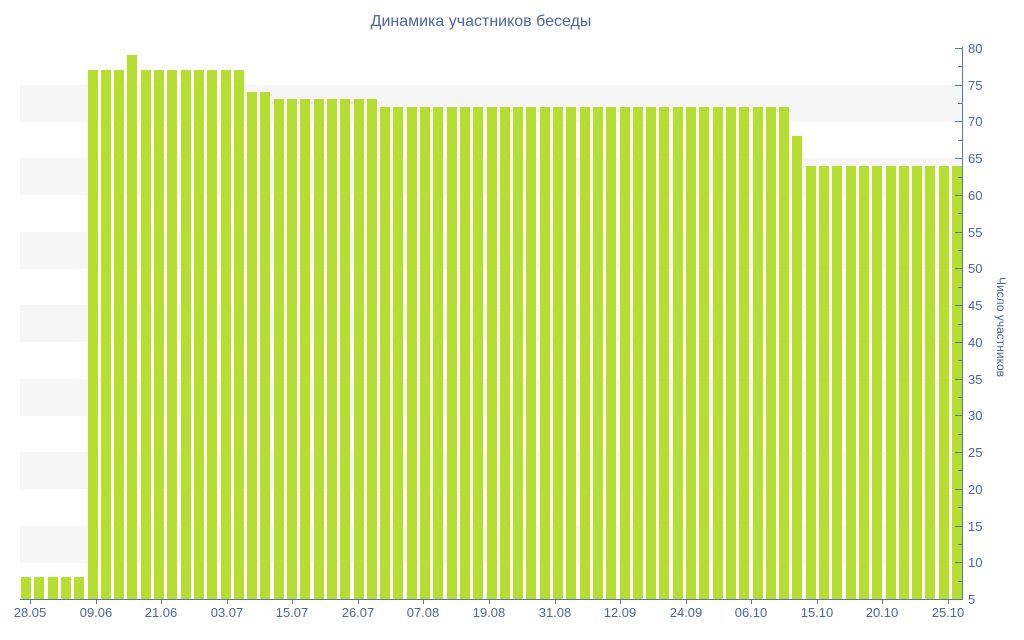 Image resolution: width=1024 pixels, height=640 pixels. Describe the element at coordinates (620, 612) in the screenshot. I see `x-tick-label: 12.09` at that location.